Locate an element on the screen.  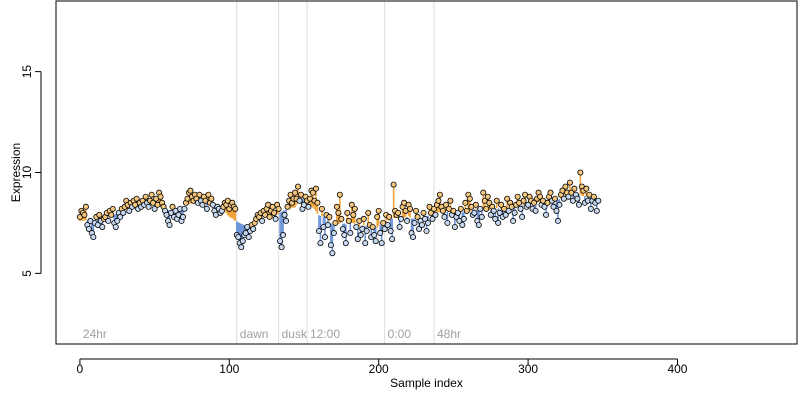
x-tick-label: 200 is located at coordinates (379, 369).